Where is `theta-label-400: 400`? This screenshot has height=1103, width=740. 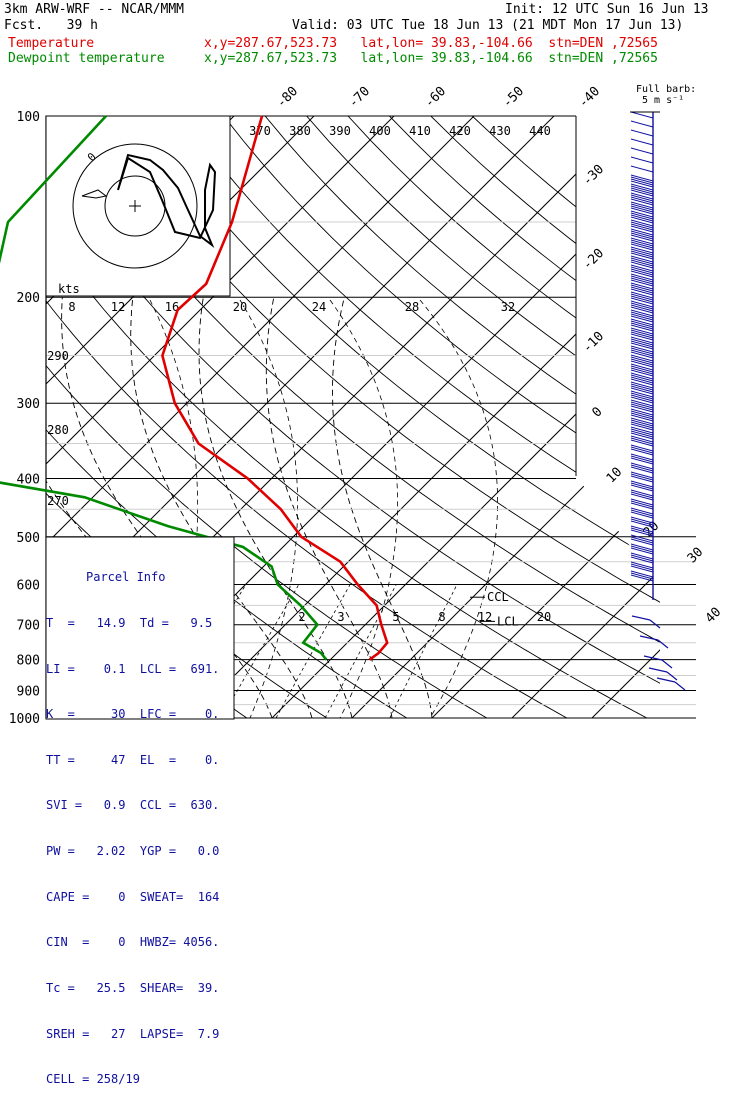 theta-label-400: 400 is located at coordinates (380, 131).